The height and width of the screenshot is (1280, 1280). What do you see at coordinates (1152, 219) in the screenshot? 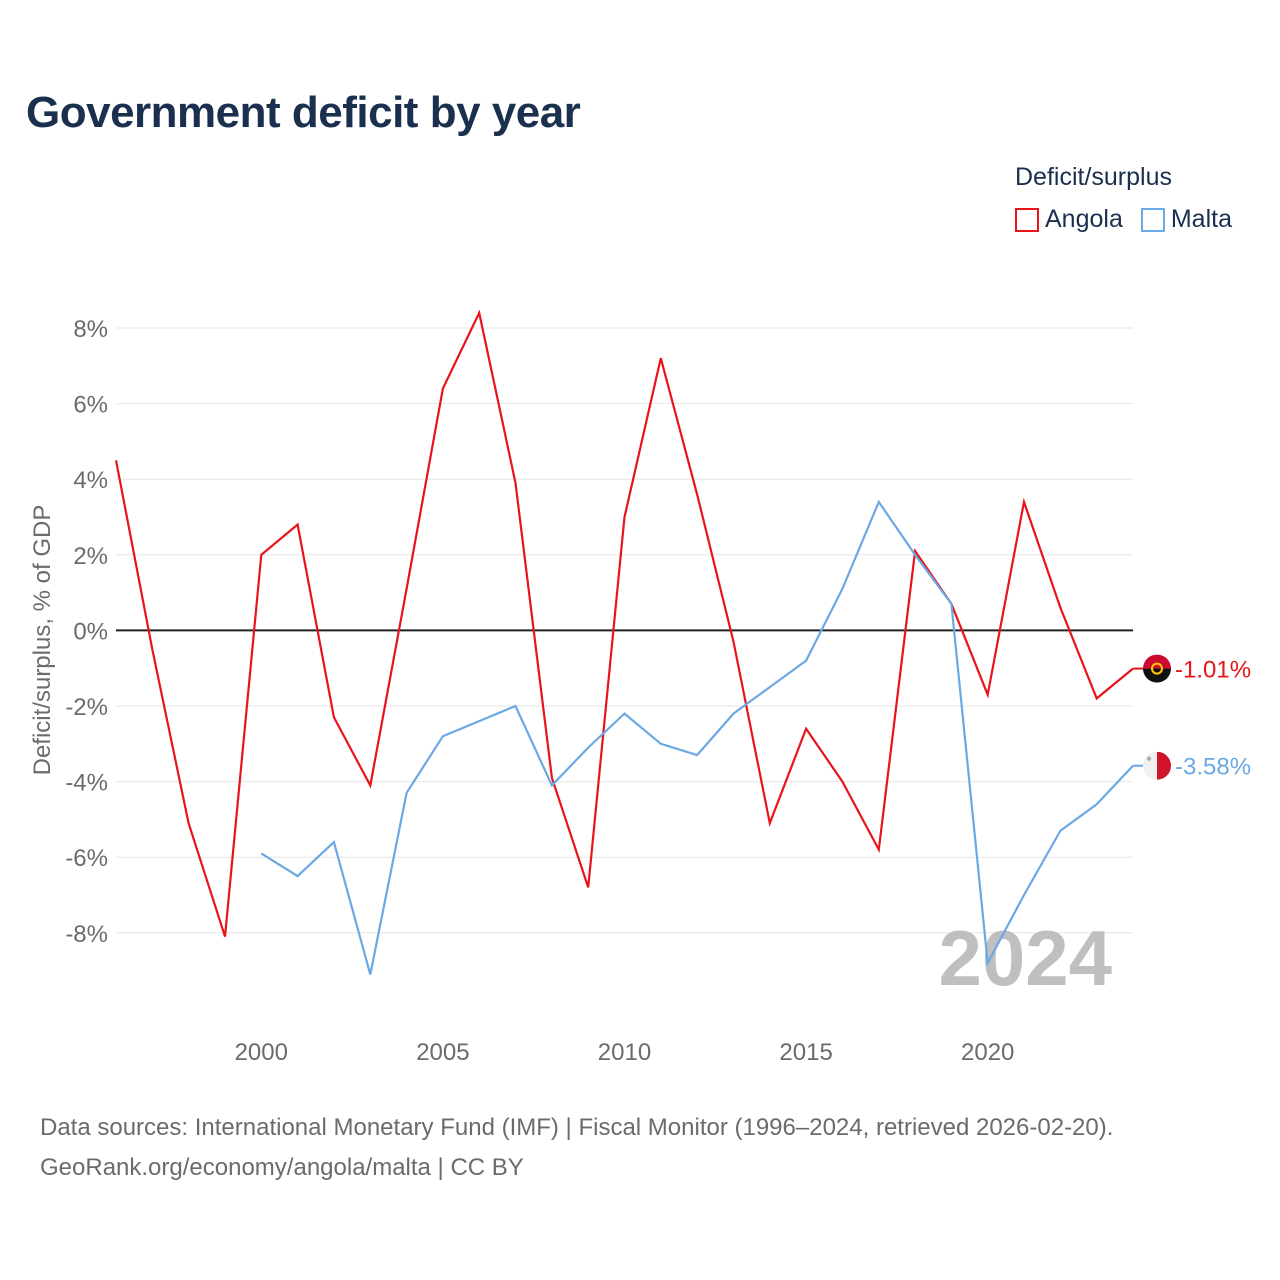
I see `legend-swatch-malta` at bounding box center [1152, 219].